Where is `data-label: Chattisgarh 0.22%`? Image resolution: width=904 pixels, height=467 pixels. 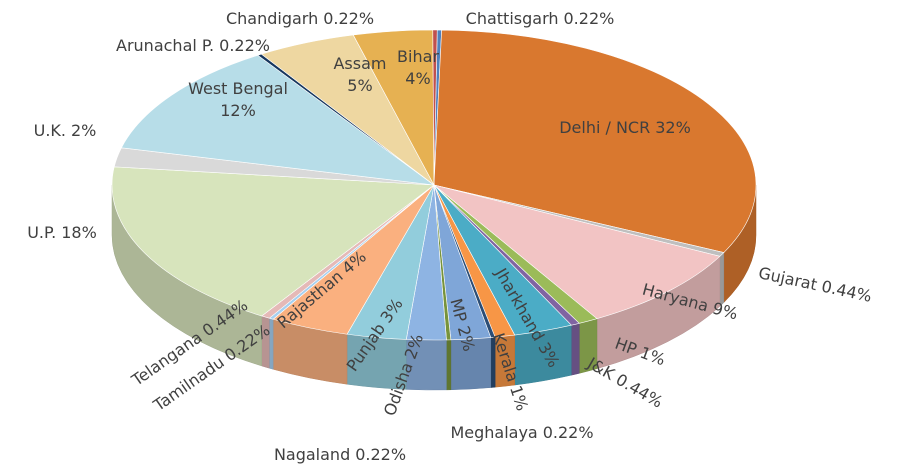
data-label: Chattisgarh 0.22% is located at coordinates (540, 18).